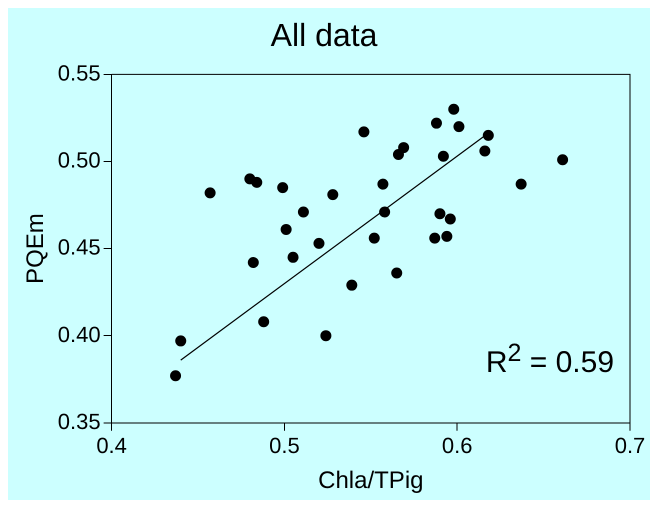 The image size is (658, 508). Describe the element at coordinates (79, 73) in the screenshot. I see `y-tick-label: 0.55` at that location.